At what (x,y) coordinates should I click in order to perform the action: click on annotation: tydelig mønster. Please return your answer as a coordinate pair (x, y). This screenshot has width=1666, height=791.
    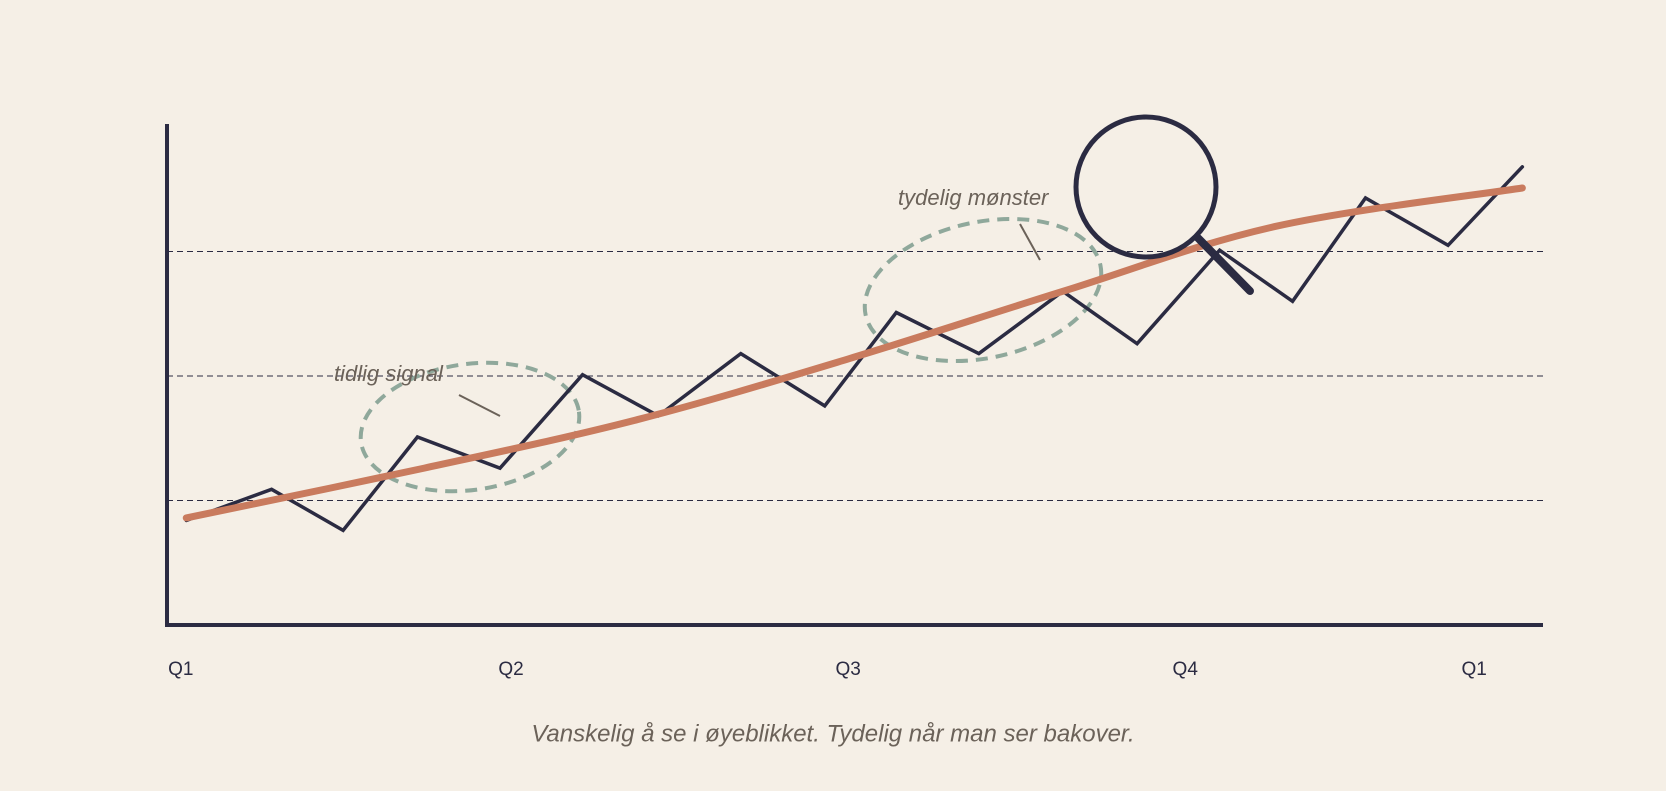
    Looking at the image, I should click on (974, 197).